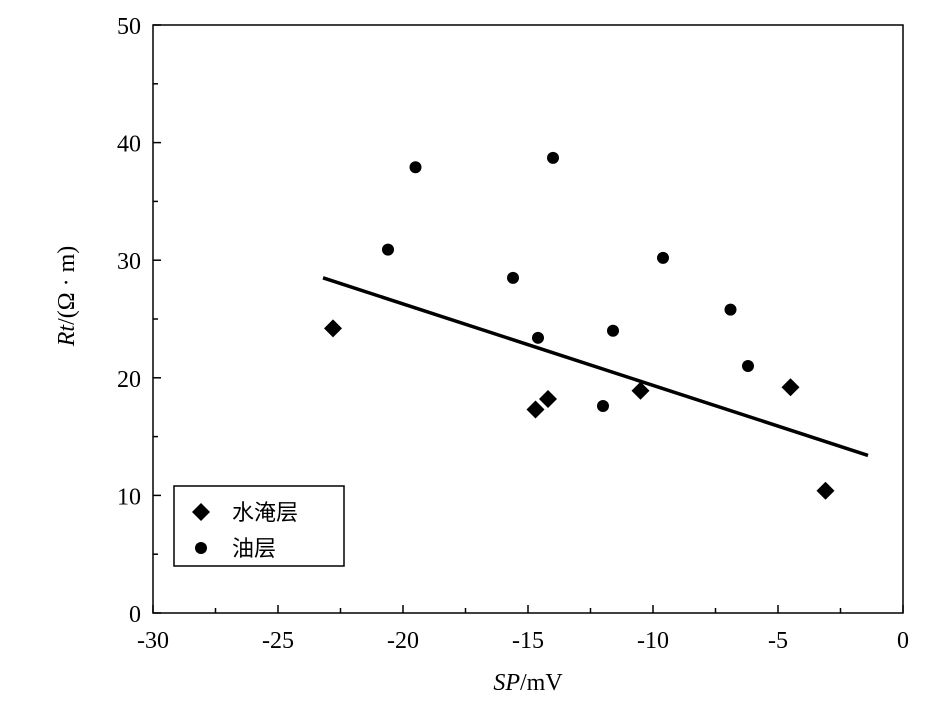 The height and width of the screenshot is (709, 945). I want to click on legend-marker-diamond, so click(201, 512).